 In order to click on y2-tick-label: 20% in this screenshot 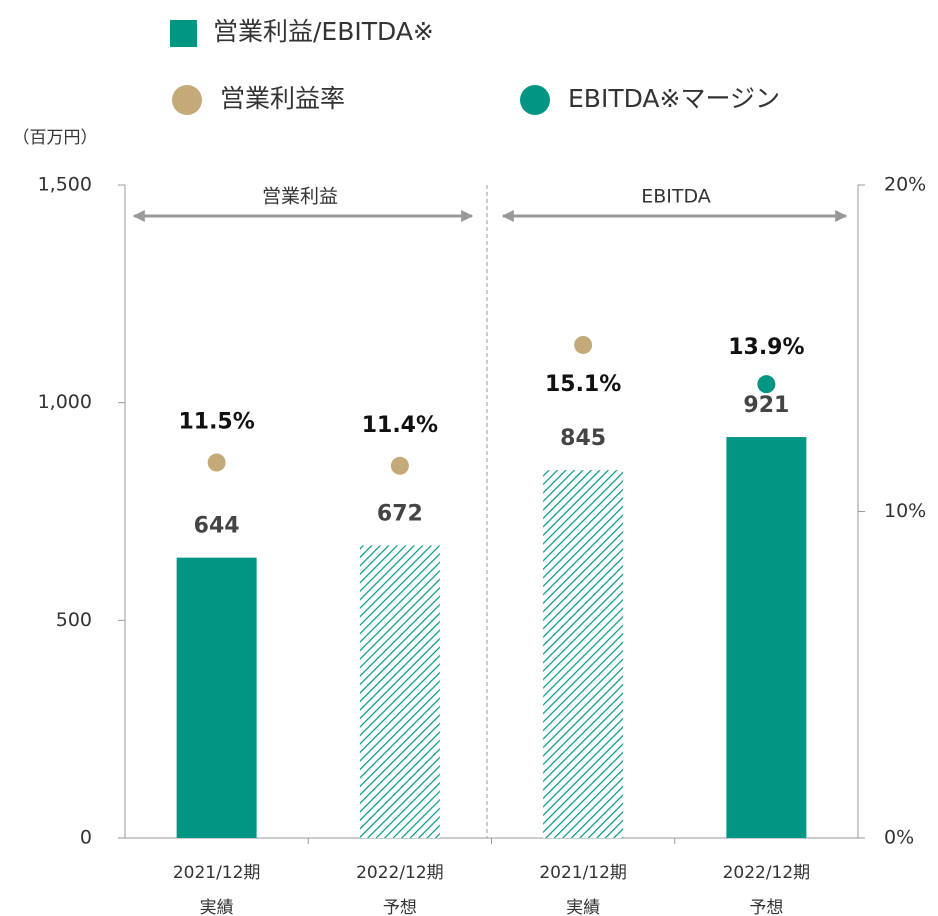, I will do `click(905, 185)`.